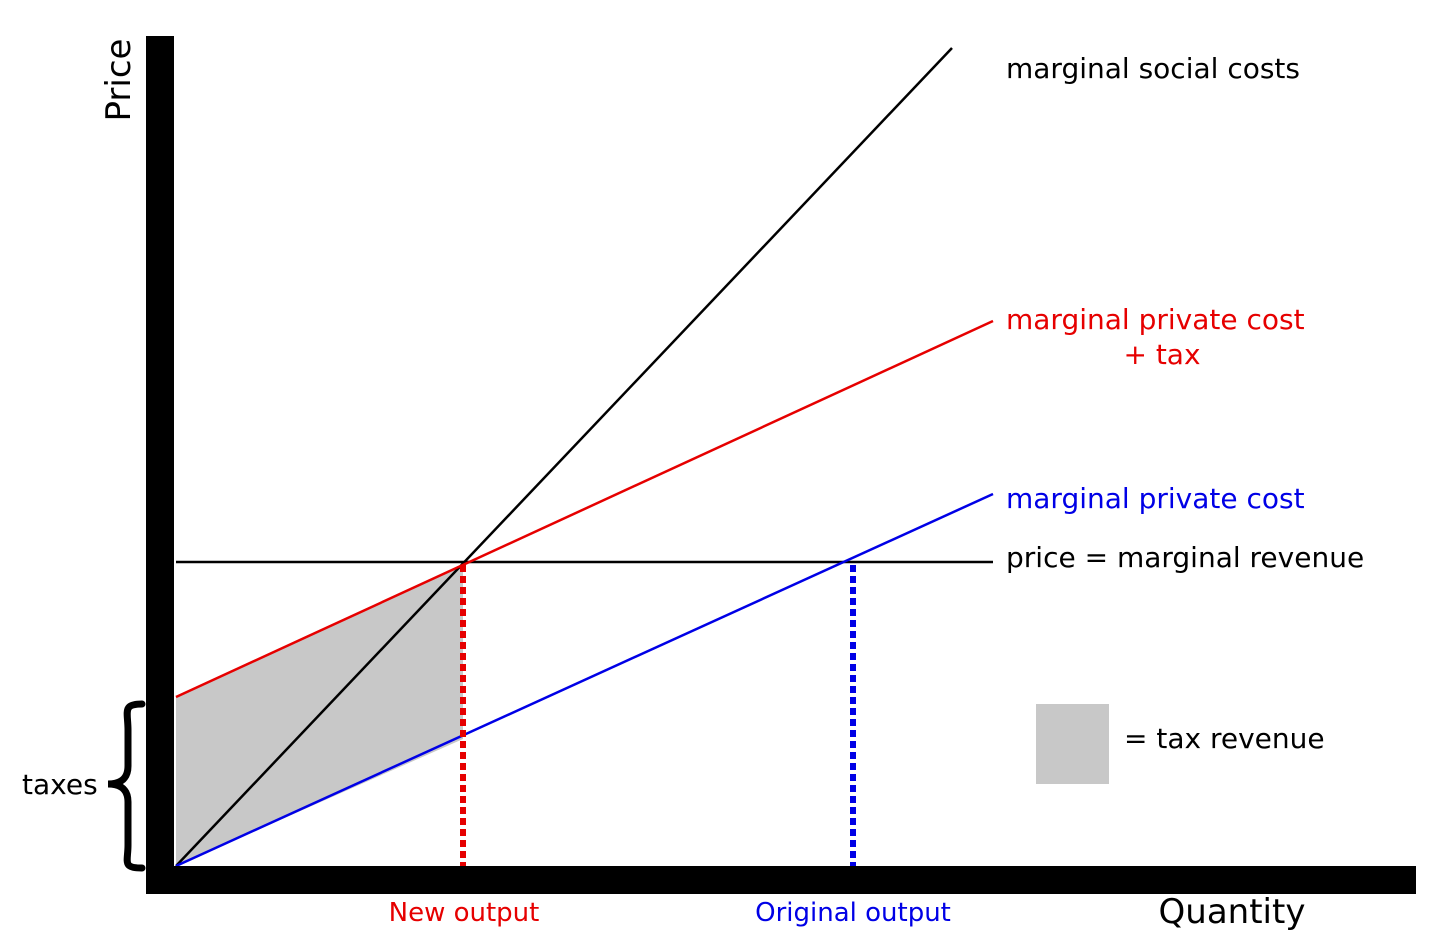  Describe the element at coordinates (1153, 68) in the screenshot. I see `msc-label: marginal social costs` at that location.